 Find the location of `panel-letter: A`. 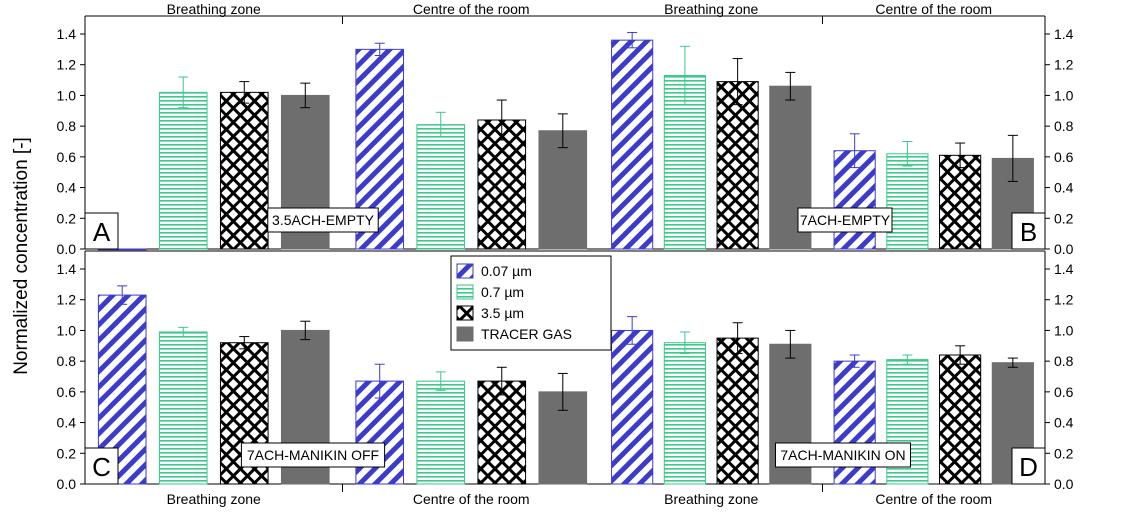

panel-letter: A is located at coordinates (102, 232).